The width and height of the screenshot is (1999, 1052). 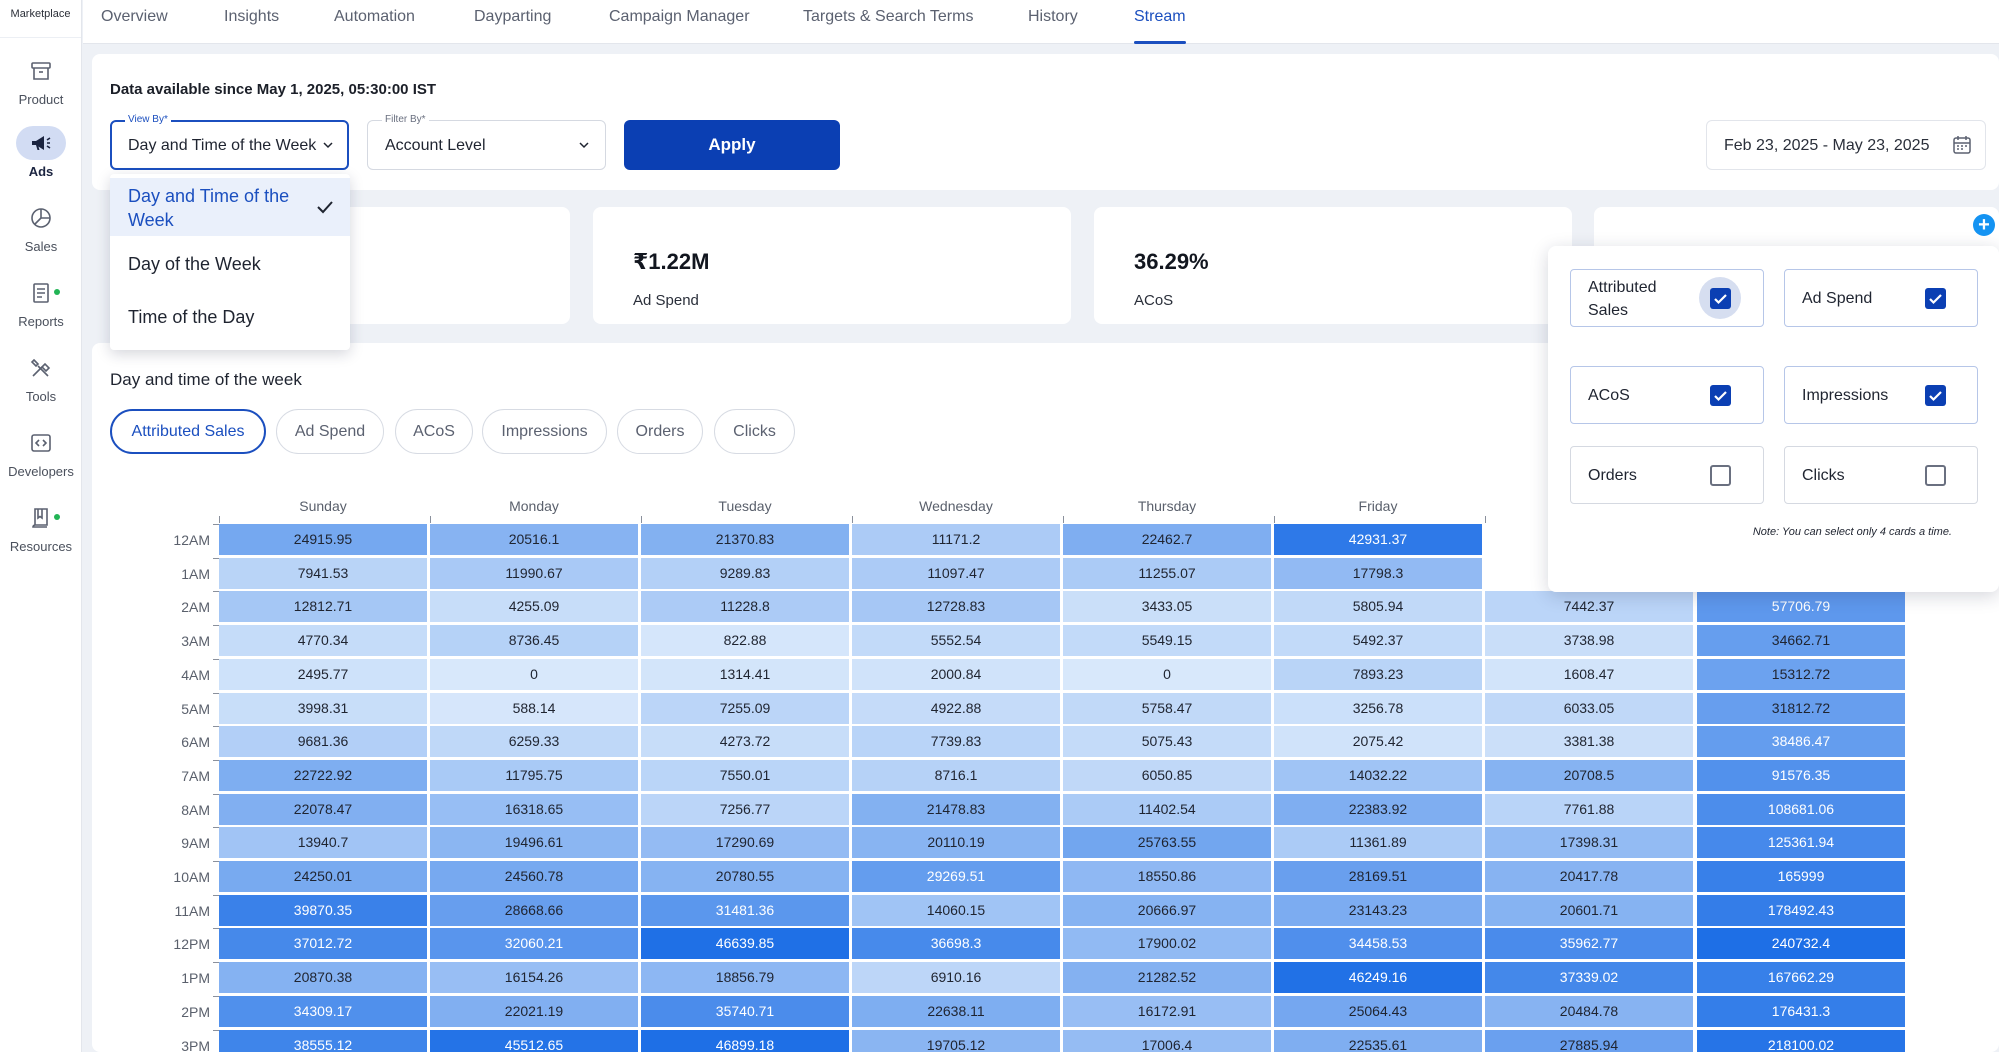 What do you see at coordinates (323, 944) in the screenshot?
I see `heatmap-cell: 37012.72` at bounding box center [323, 944].